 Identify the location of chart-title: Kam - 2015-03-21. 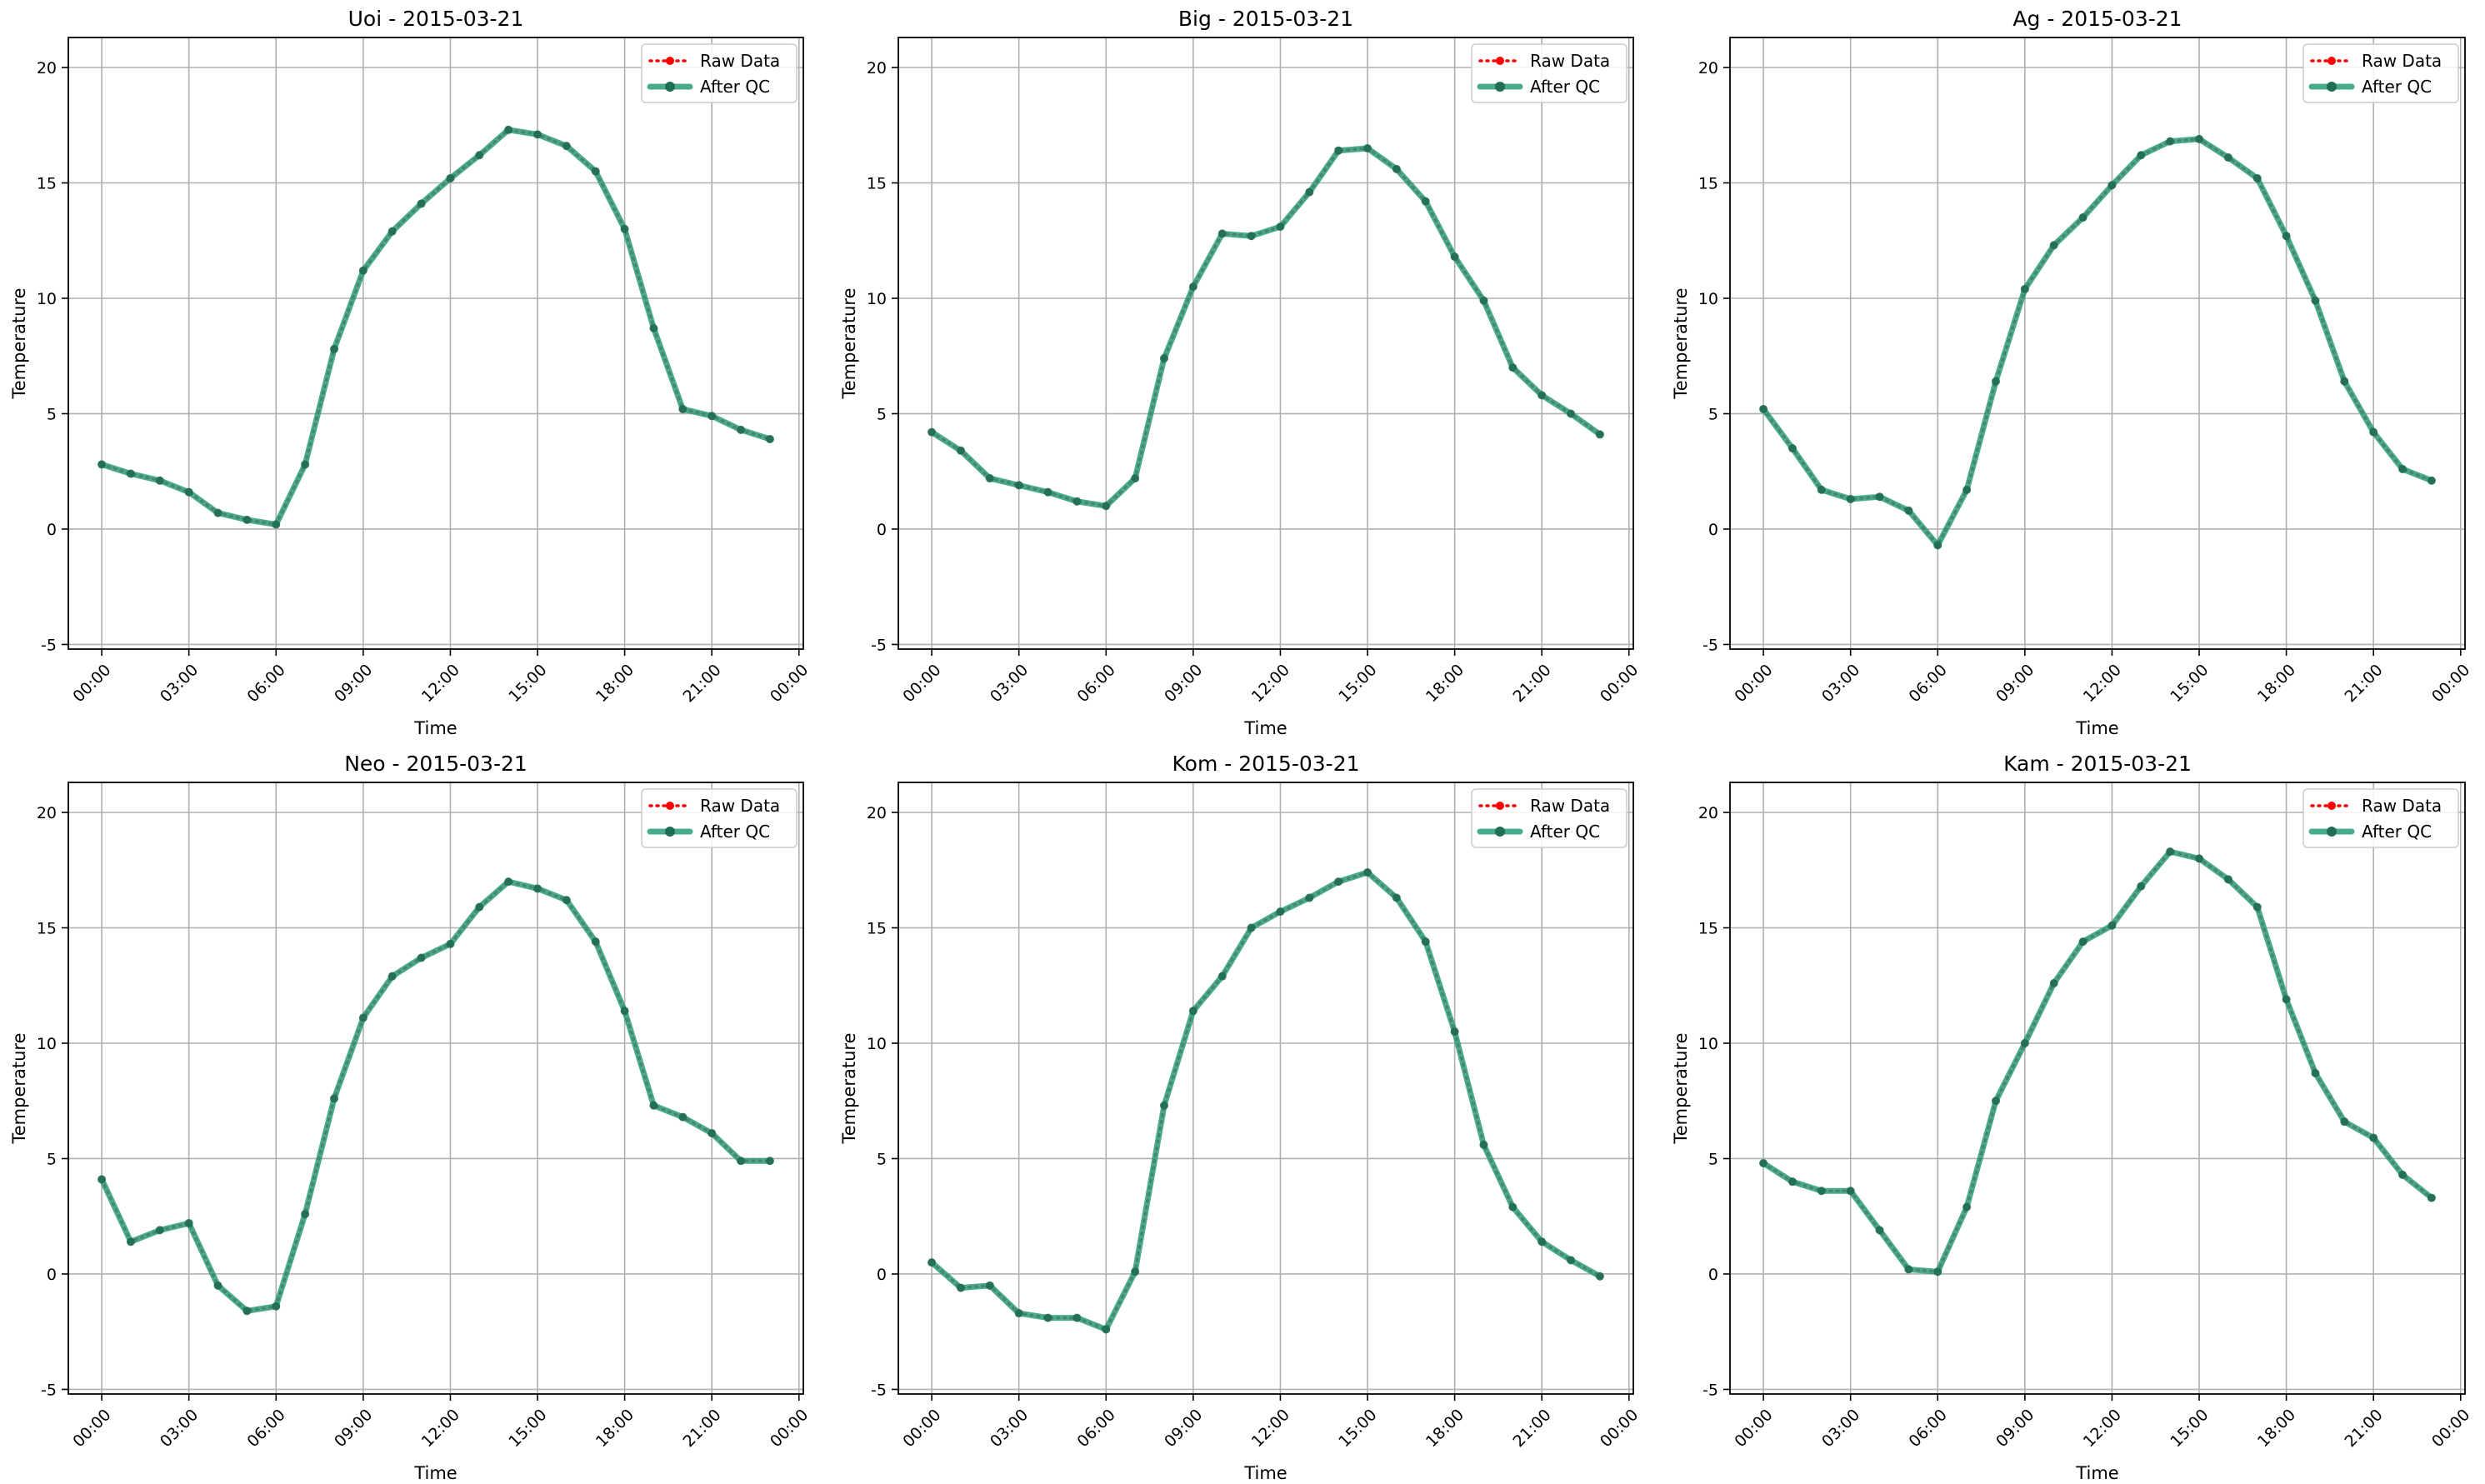
(2097, 764).